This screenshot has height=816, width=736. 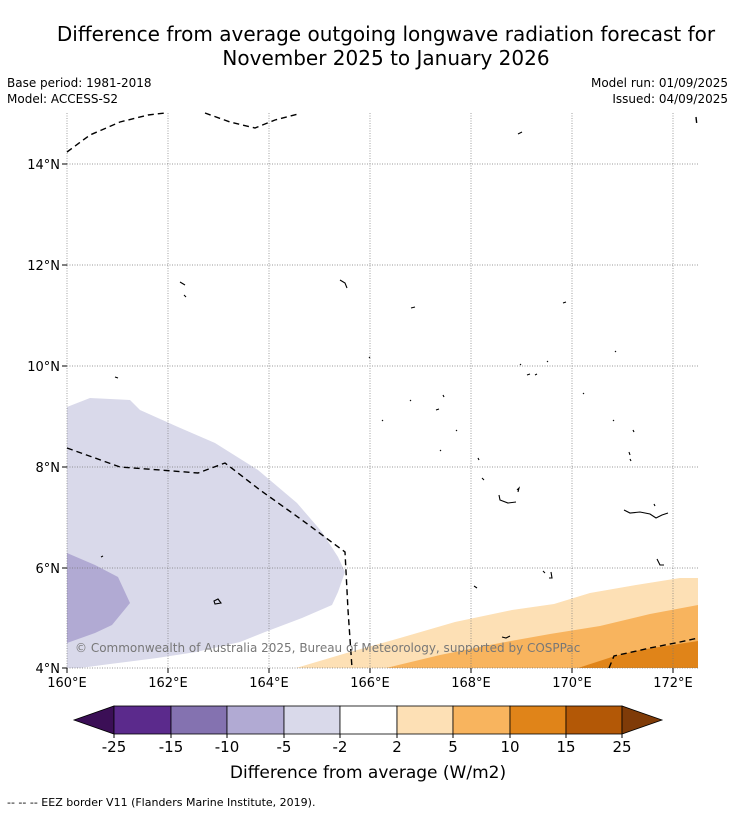 I want to click on lat-label-12: 12°N, so click(x=43, y=266).